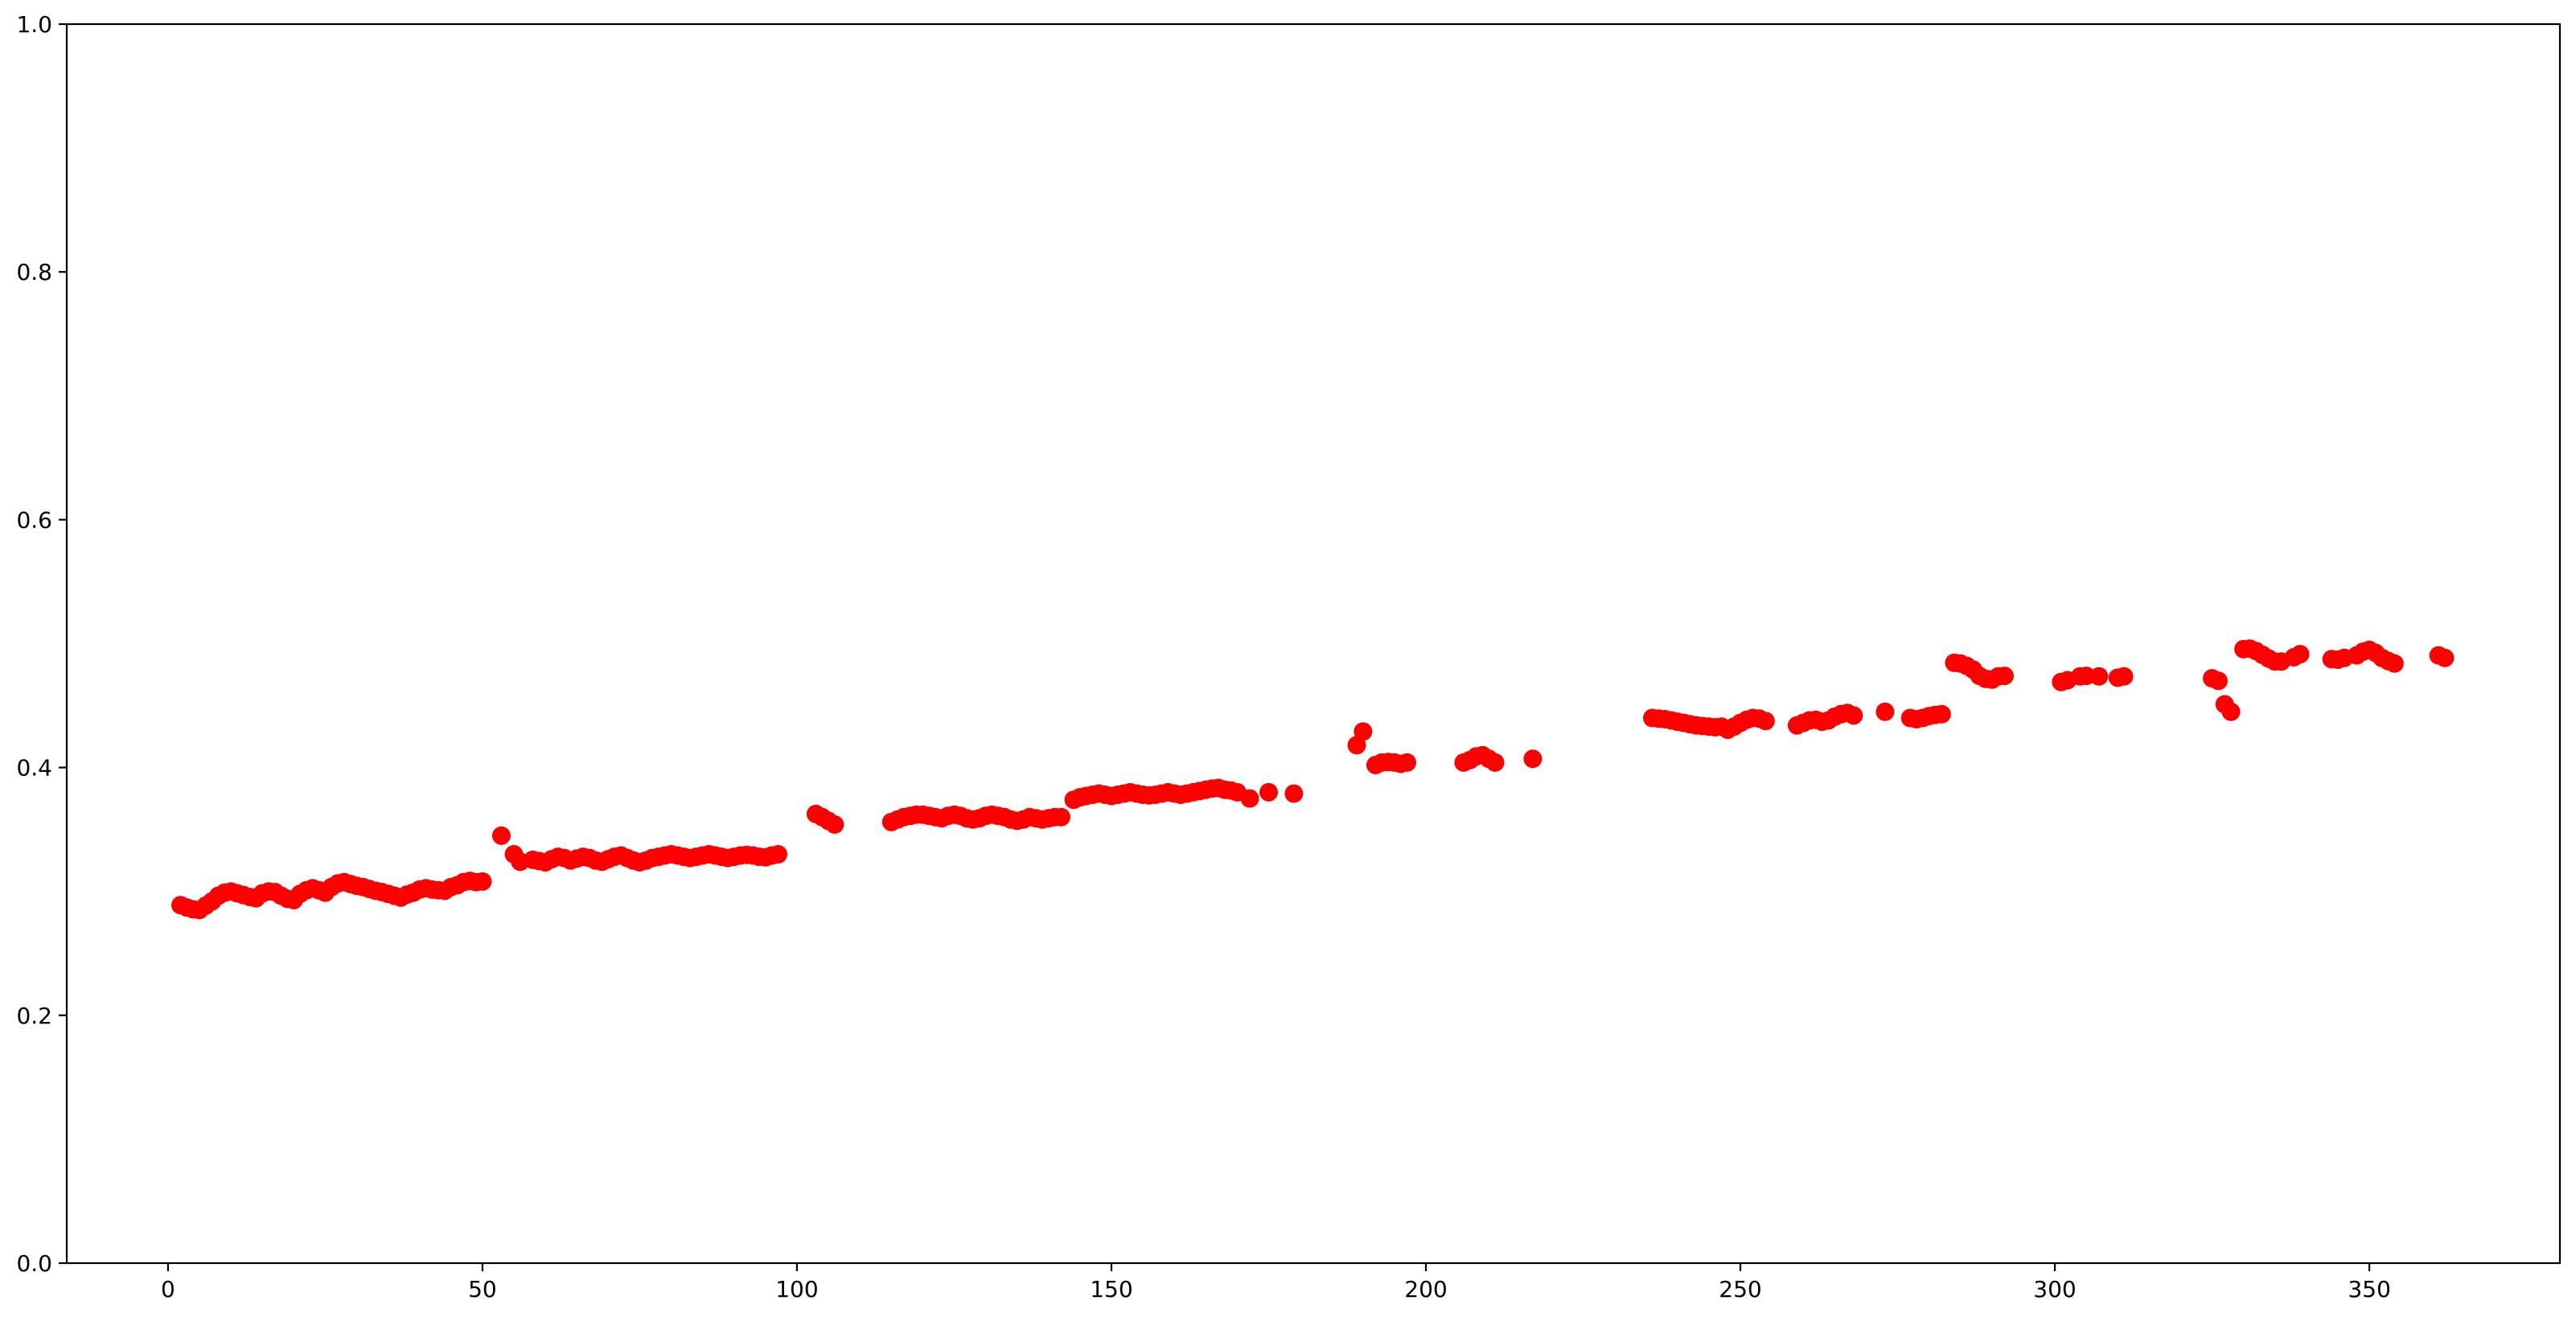 The height and width of the screenshot is (1317, 2576). What do you see at coordinates (1740, 1290) in the screenshot?
I see `x-tick-label: 250` at bounding box center [1740, 1290].